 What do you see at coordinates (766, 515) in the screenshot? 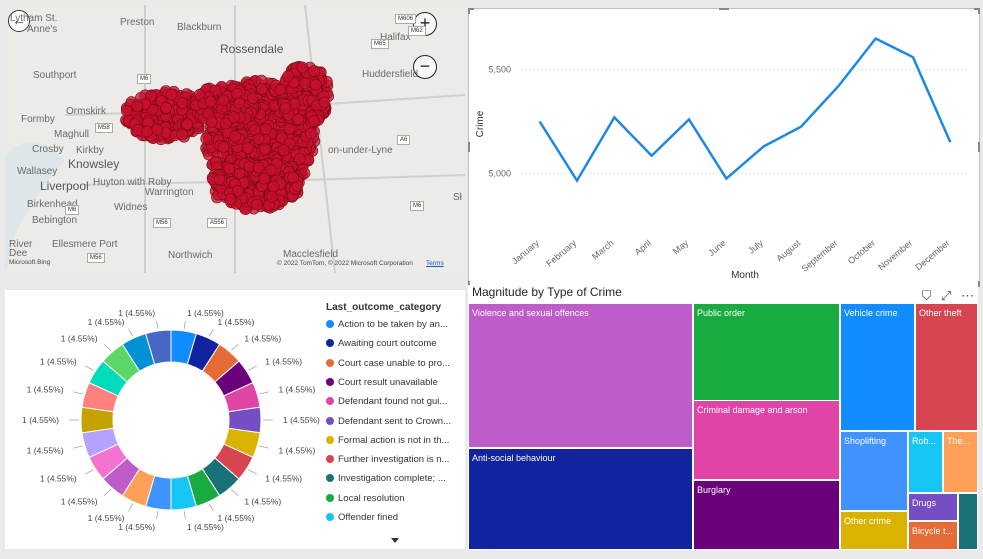
I see `treemap-tile: Burglary` at bounding box center [766, 515].